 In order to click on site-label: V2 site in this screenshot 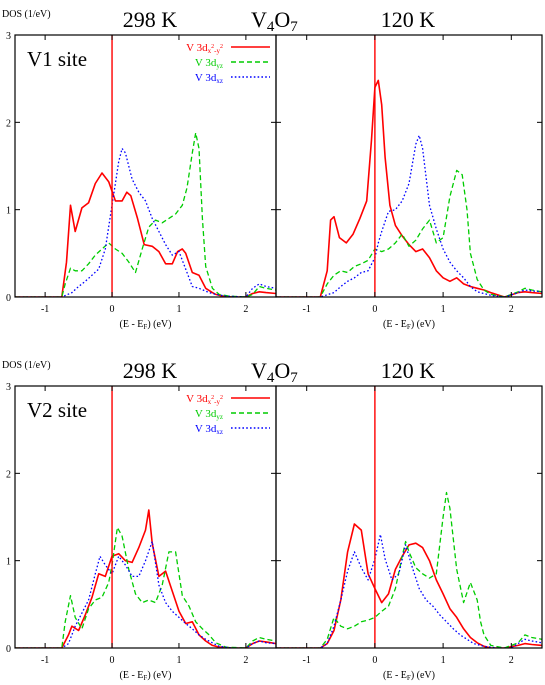, I will do `click(57, 410)`.